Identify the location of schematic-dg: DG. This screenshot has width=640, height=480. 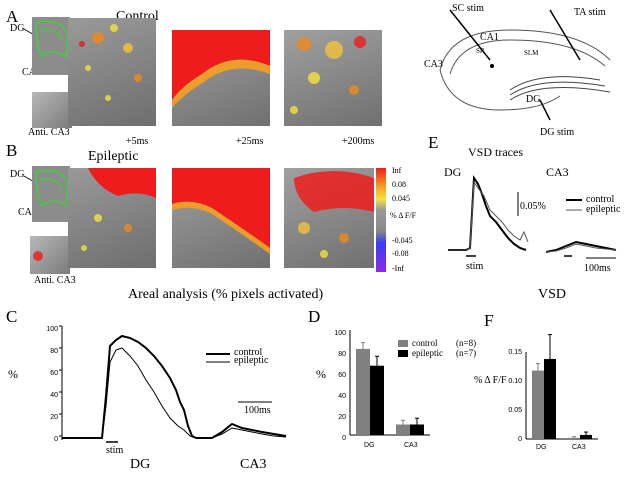
(533, 99).